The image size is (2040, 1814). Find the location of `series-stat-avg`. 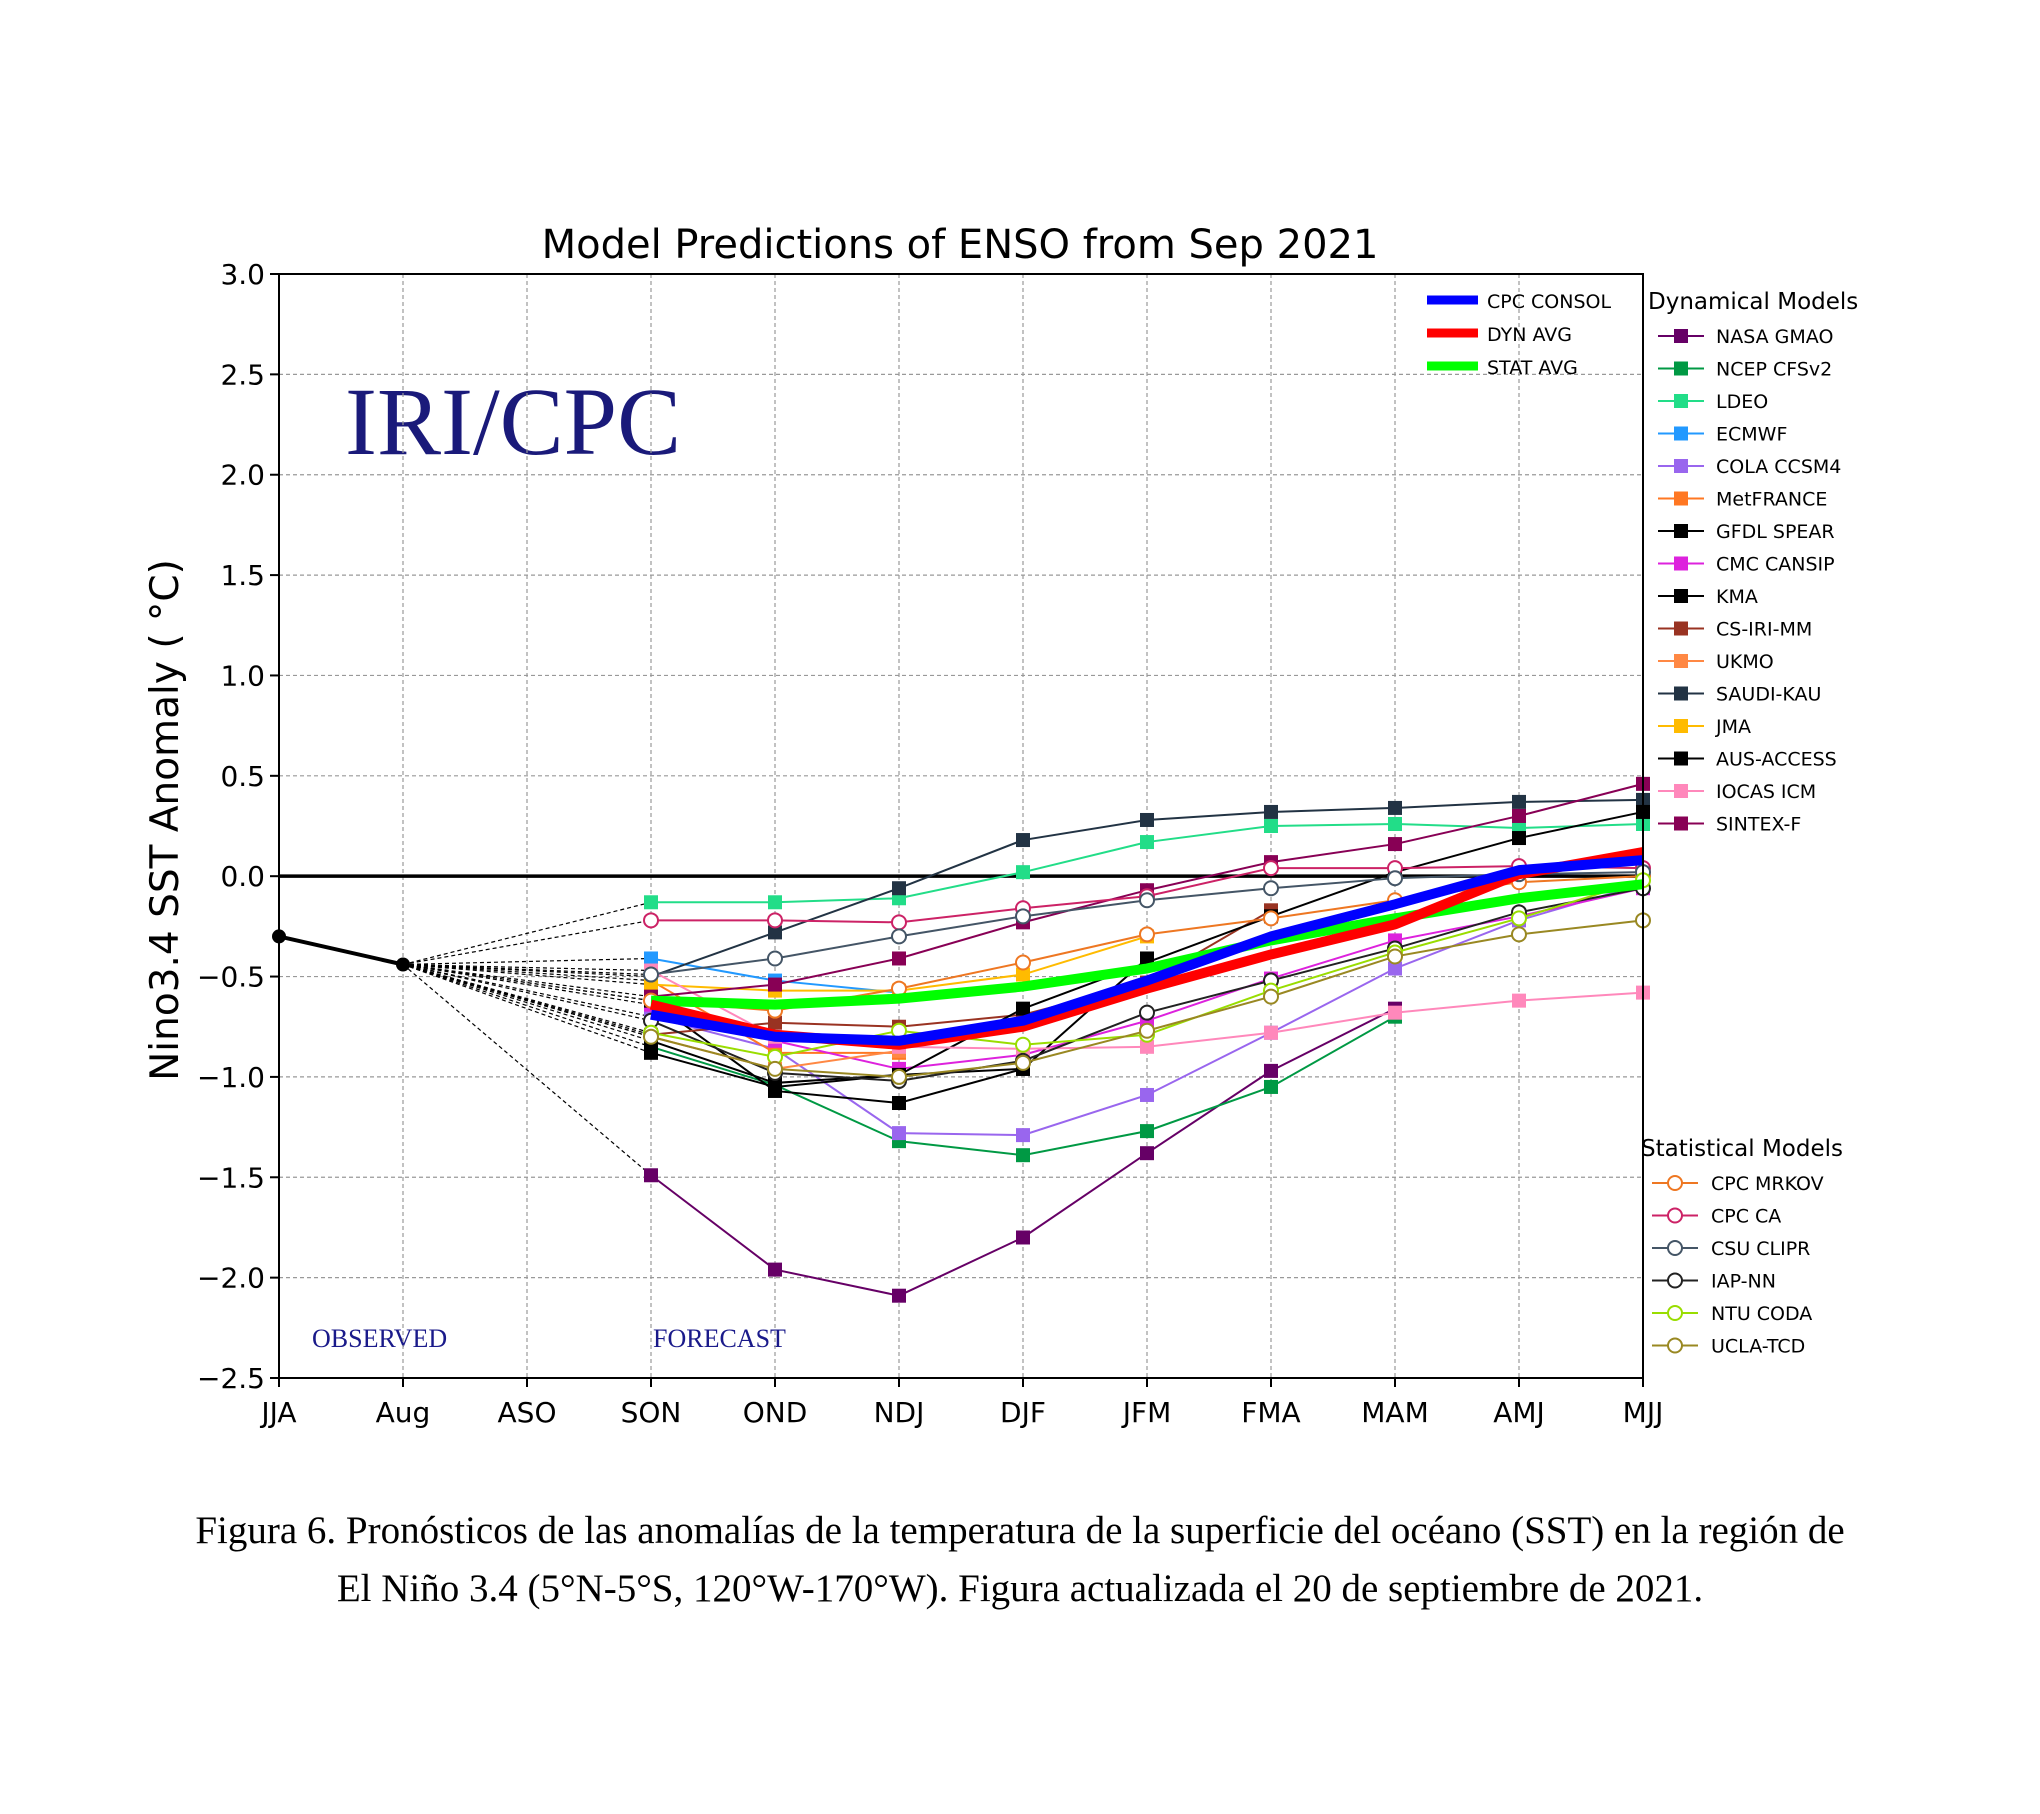

series-stat-avg is located at coordinates (1147, 944).